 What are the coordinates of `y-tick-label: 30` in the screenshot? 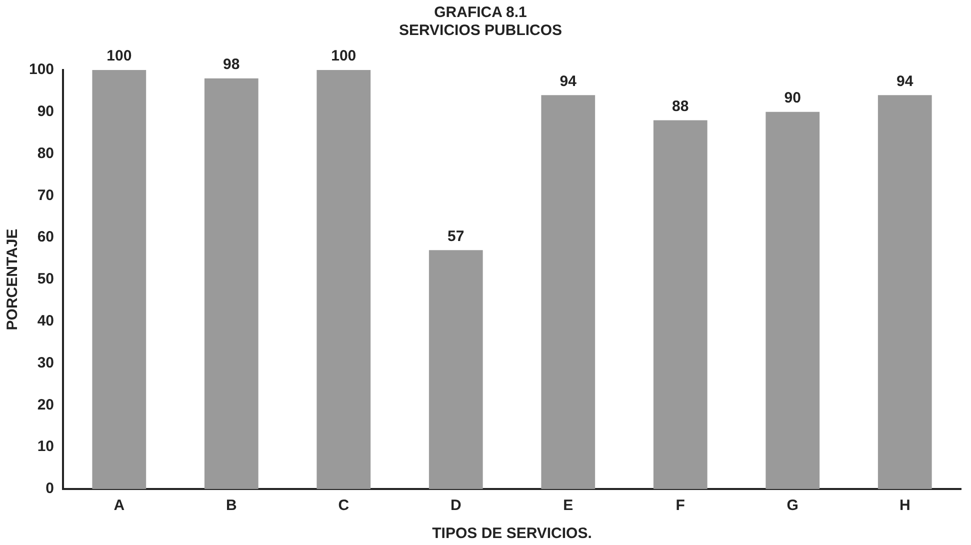 It's located at (45, 363).